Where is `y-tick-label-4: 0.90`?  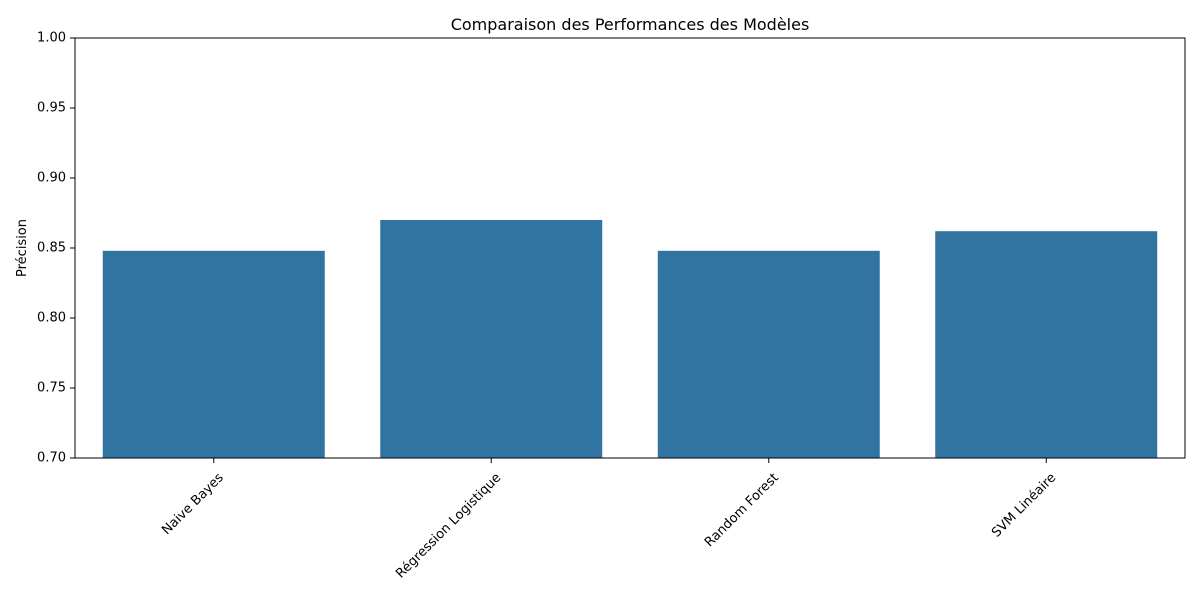 y-tick-label-4: 0.90 is located at coordinates (51, 178).